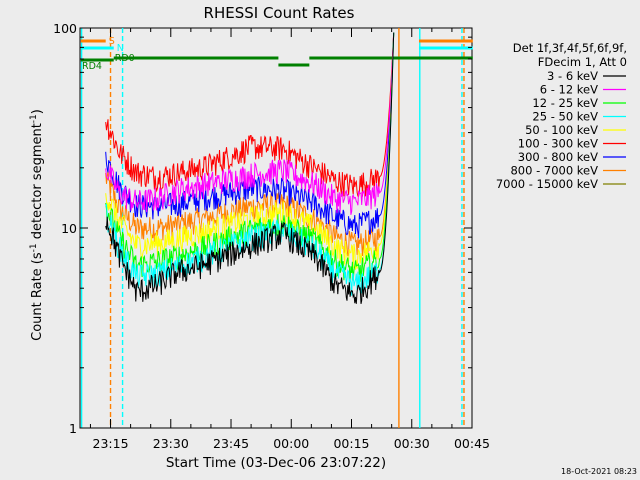 Image resolution: width=640 pixels, height=480 pixels. I want to click on footer-timestamp: 18-Oct-2021 08:23, so click(599, 471).